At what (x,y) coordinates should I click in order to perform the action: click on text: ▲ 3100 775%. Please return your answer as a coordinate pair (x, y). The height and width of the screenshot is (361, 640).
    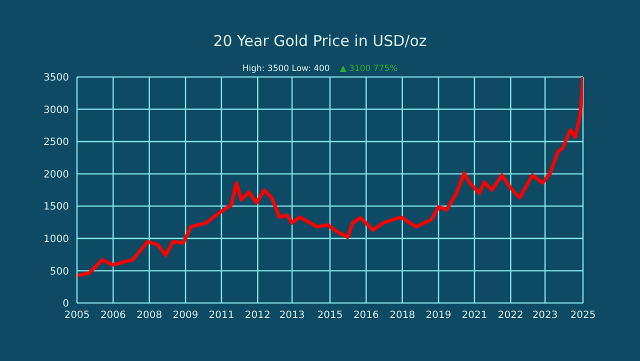
    Looking at the image, I should click on (369, 69).